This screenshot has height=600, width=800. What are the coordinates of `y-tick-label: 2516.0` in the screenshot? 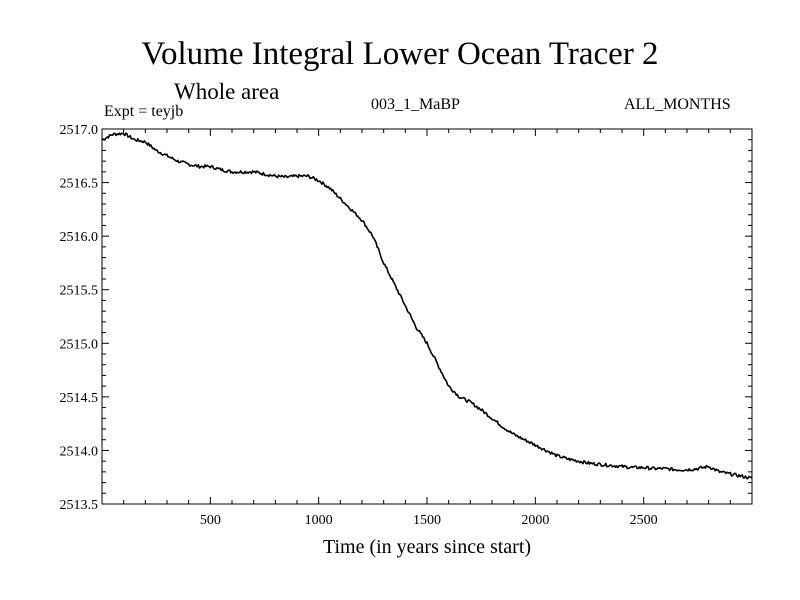 It's located at (79, 237).